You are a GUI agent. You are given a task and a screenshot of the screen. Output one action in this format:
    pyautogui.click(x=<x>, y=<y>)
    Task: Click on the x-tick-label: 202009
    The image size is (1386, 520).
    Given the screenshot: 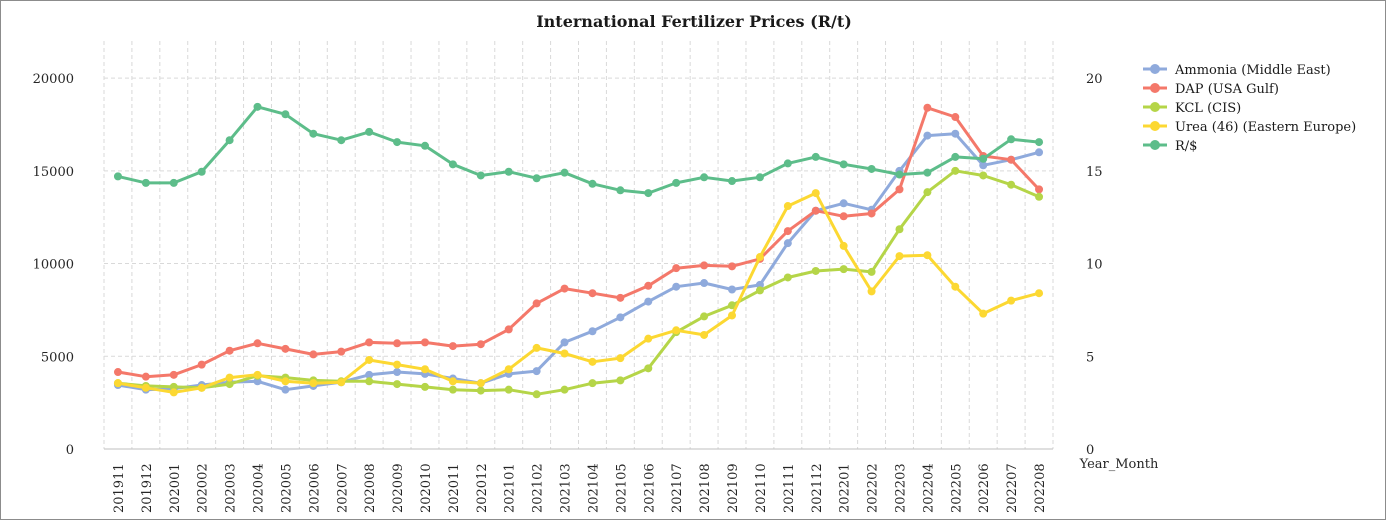 What is the action you would take?
    pyautogui.click(x=398, y=488)
    